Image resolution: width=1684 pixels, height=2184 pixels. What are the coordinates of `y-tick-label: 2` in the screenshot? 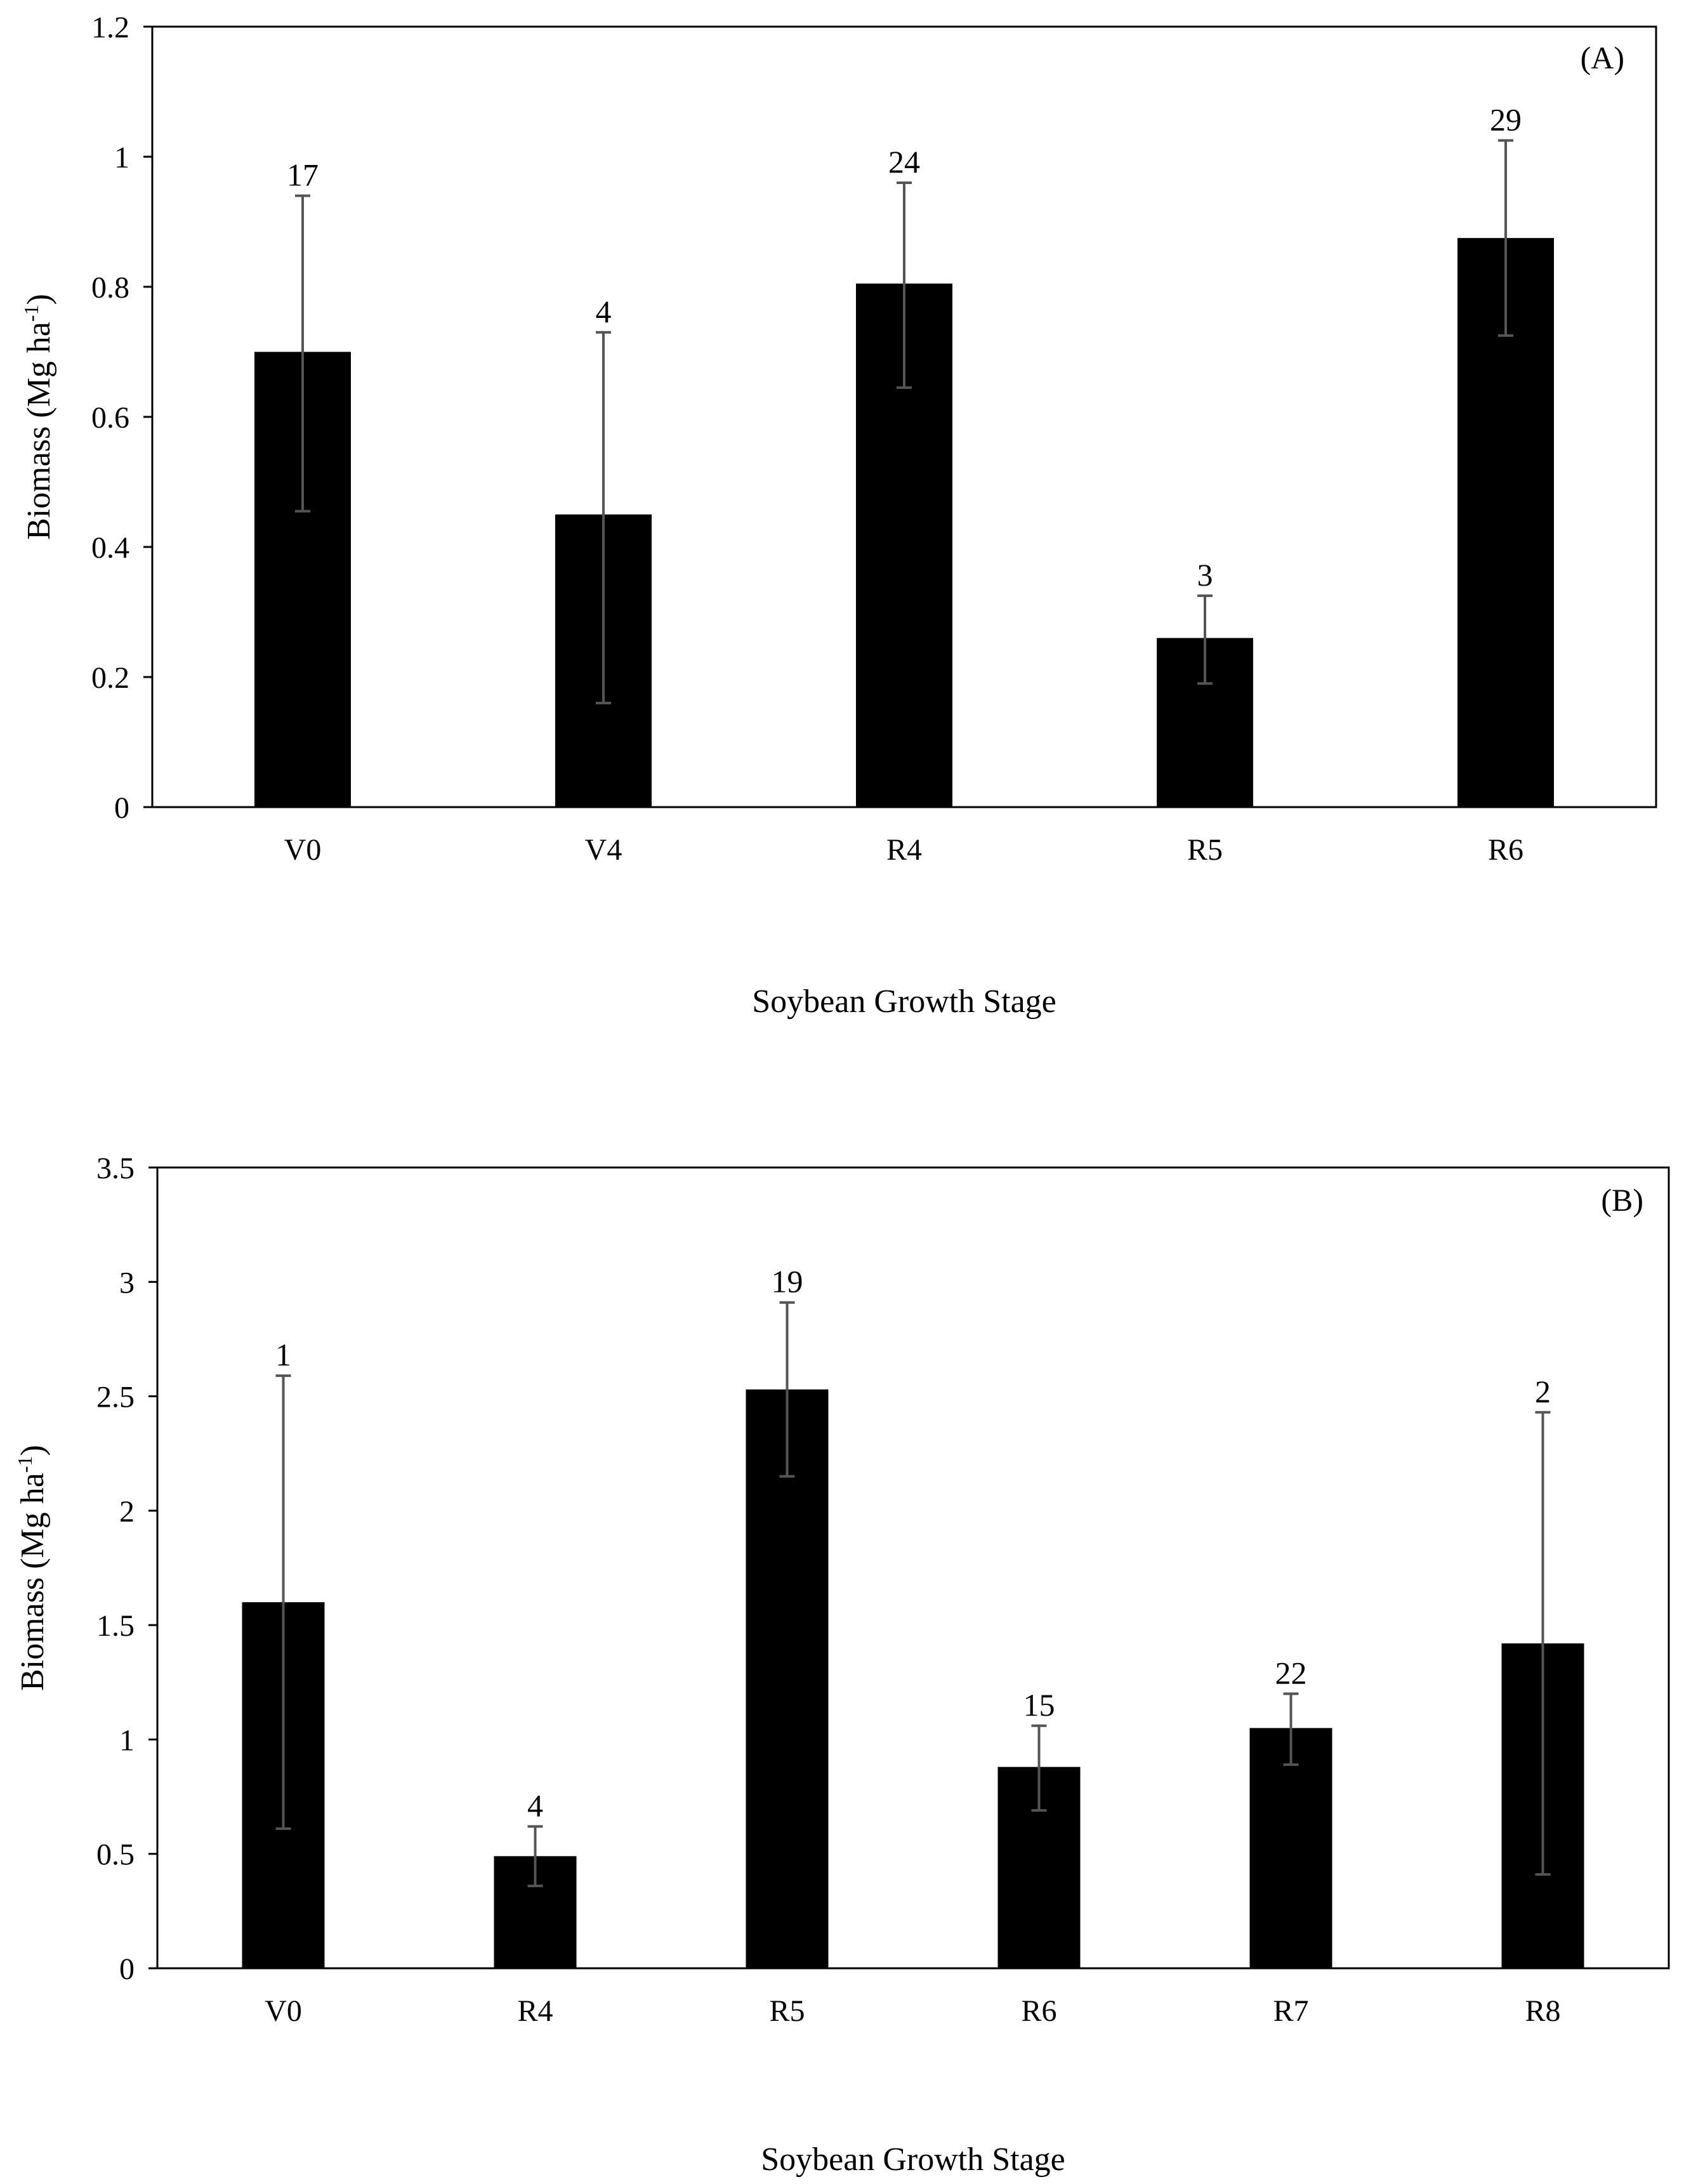 It's located at (127, 1512).